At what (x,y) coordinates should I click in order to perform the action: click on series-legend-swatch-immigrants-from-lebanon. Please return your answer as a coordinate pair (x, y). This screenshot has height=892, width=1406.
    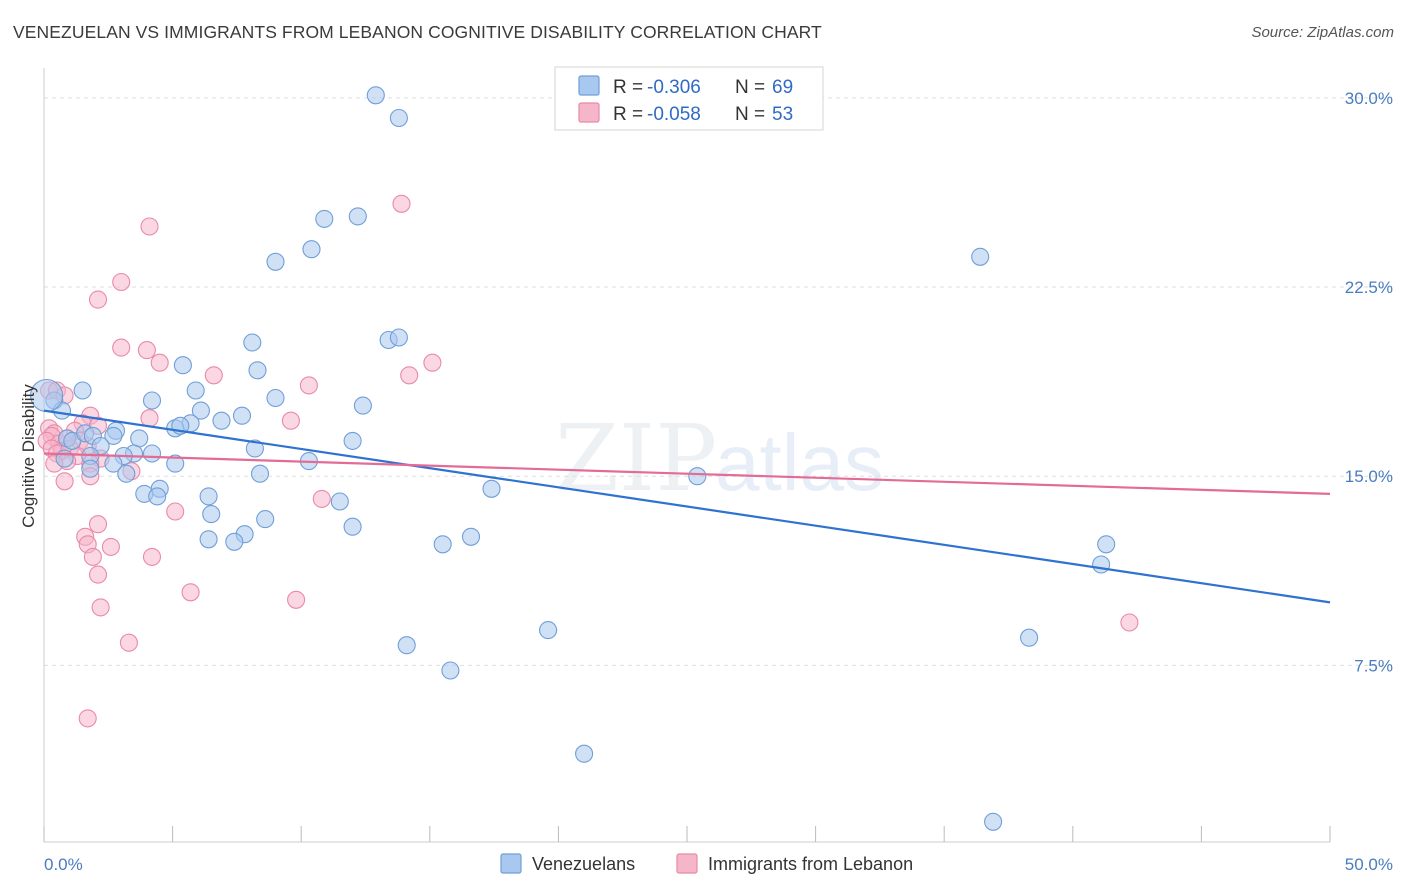
    Looking at the image, I should click on (687, 863).